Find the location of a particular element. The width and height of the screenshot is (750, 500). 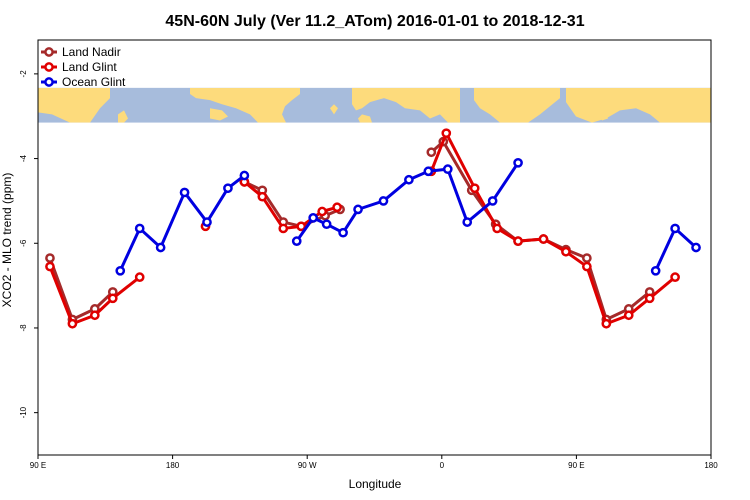

legend-label: Ocean Glint is located at coordinates (94, 82).